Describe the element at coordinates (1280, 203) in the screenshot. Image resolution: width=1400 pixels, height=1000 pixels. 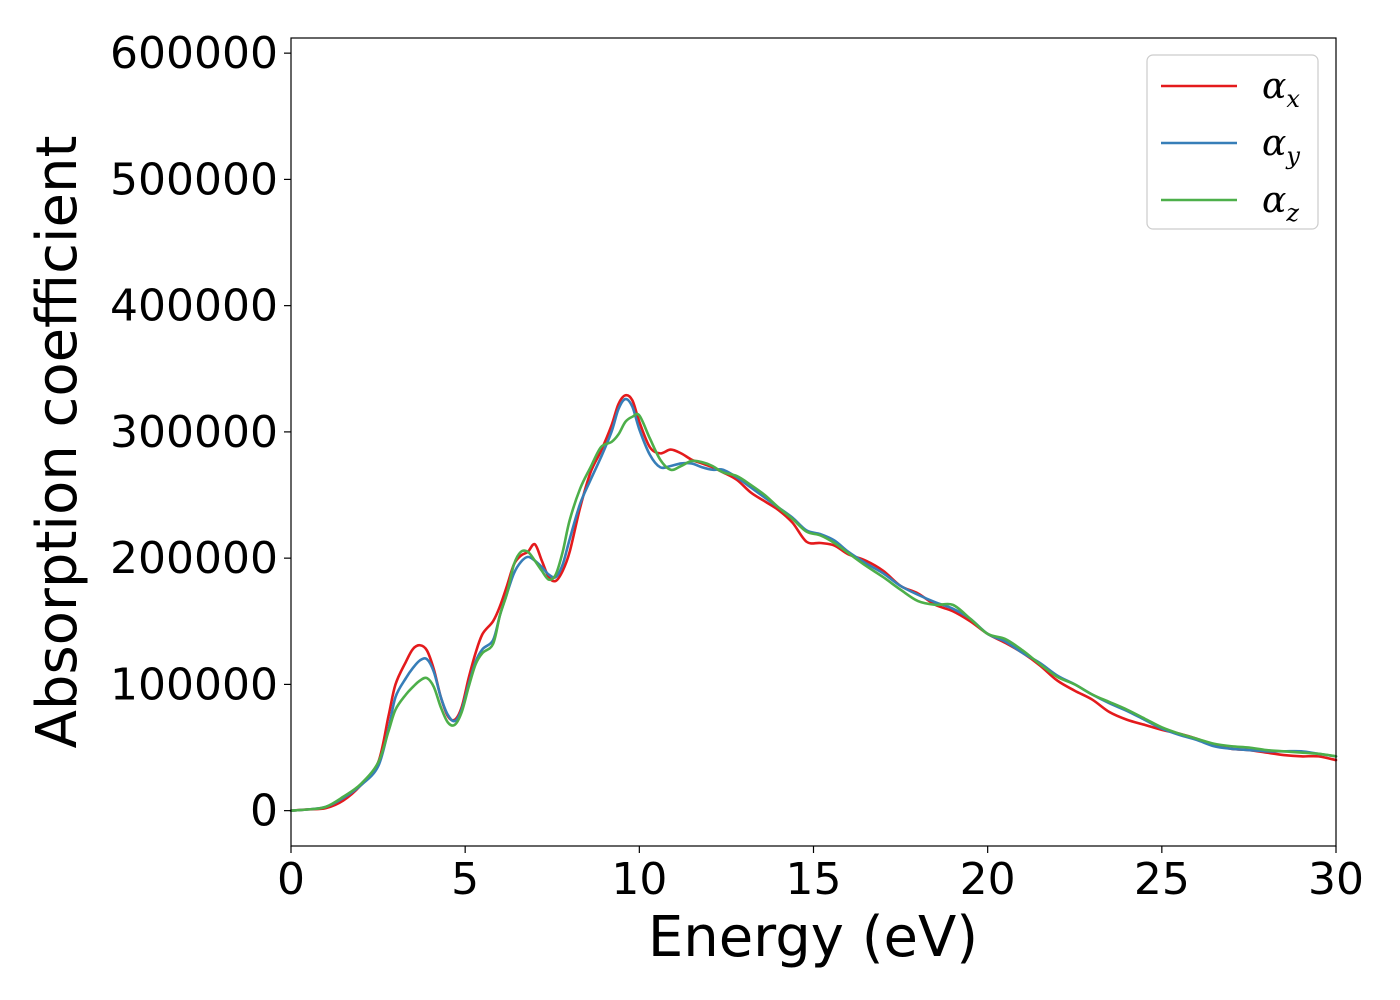
I see `legend-label-z: αz` at that location.